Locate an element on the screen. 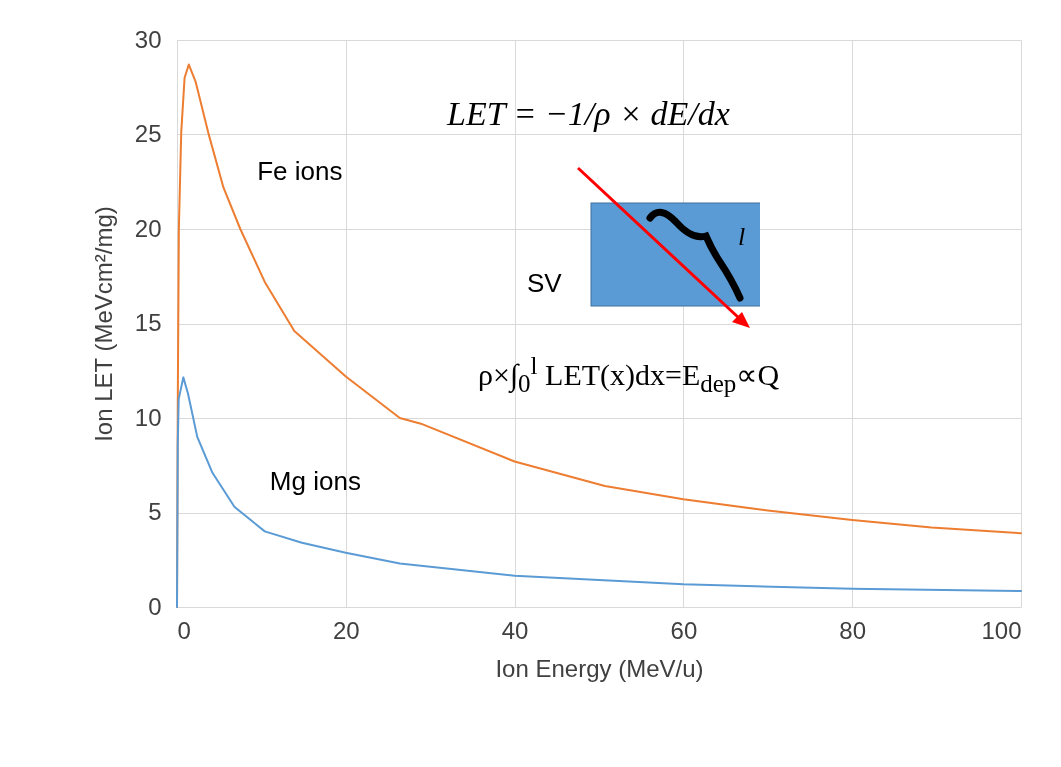  annotation: SV is located at coordinates (544, 283).